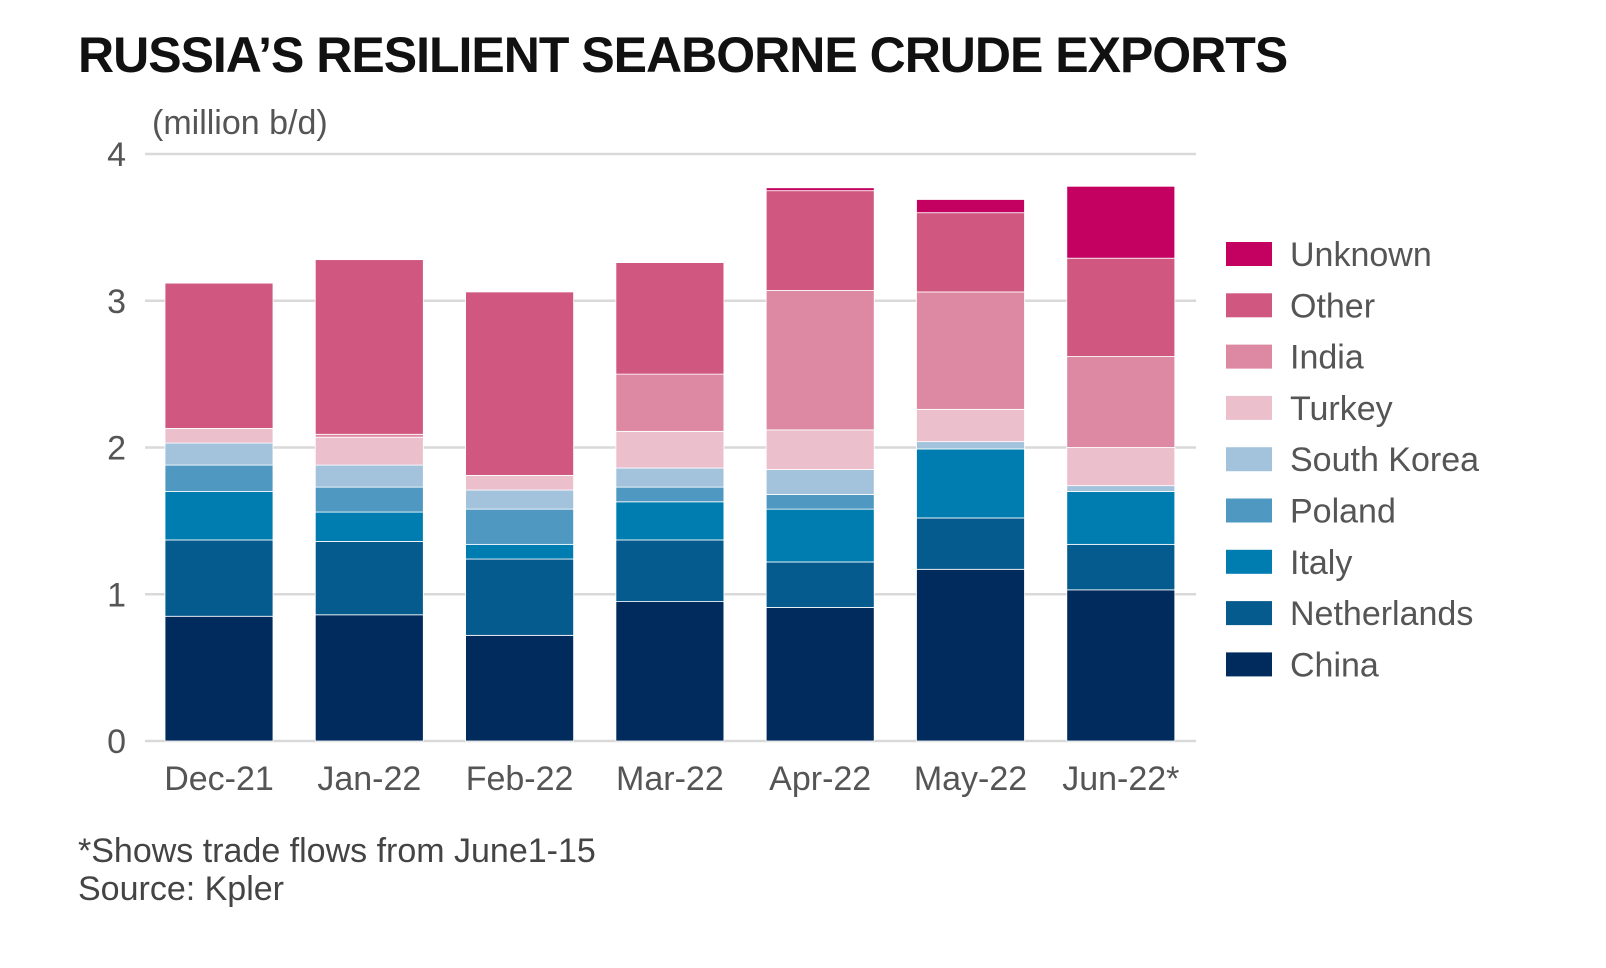 The image size is (1606, 968). Describe the element at coordinates (337, 851) in the screenshot. I see `footnote-text: *Shows trade flows from June1-15` at that location.